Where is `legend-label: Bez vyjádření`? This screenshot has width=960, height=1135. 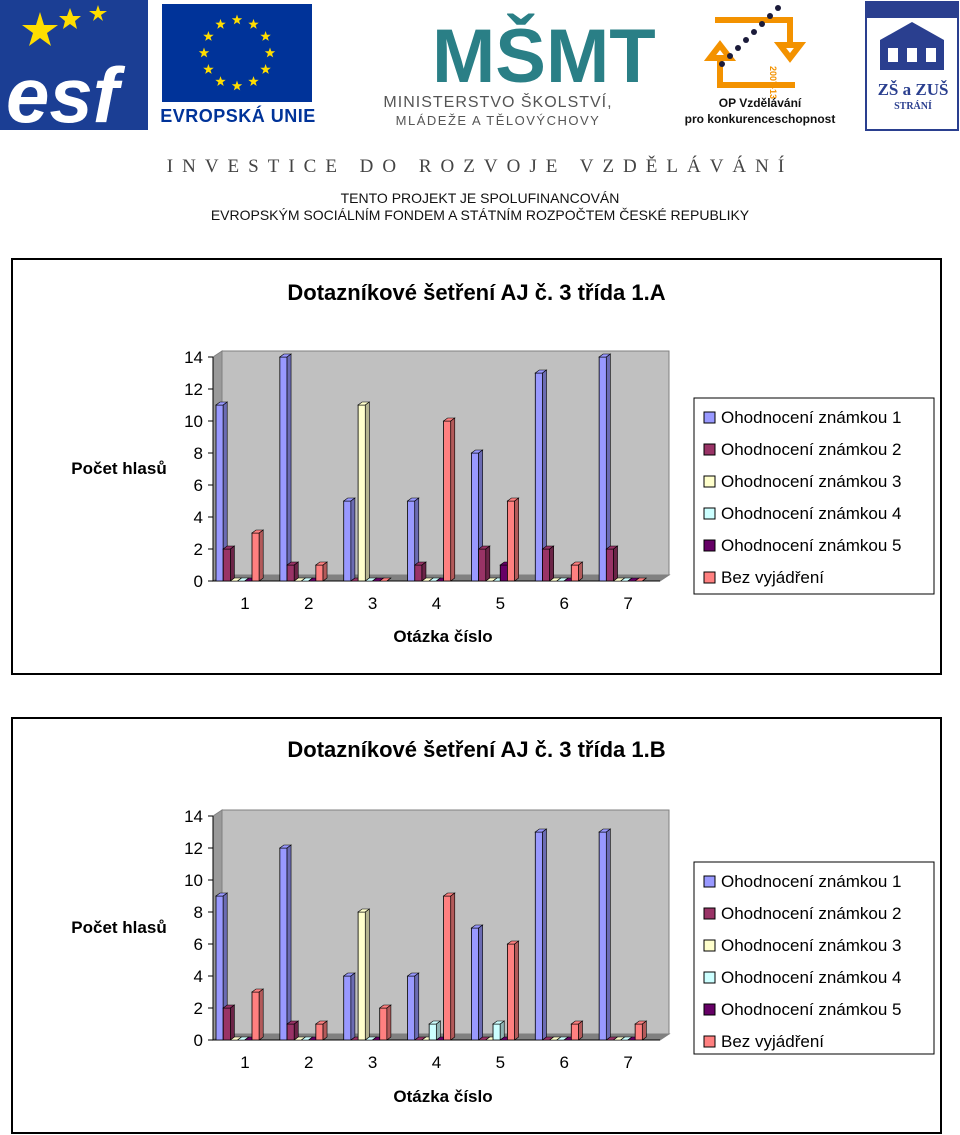 legend-label: Bez vyjádření is located at coordinates (772, 1041).